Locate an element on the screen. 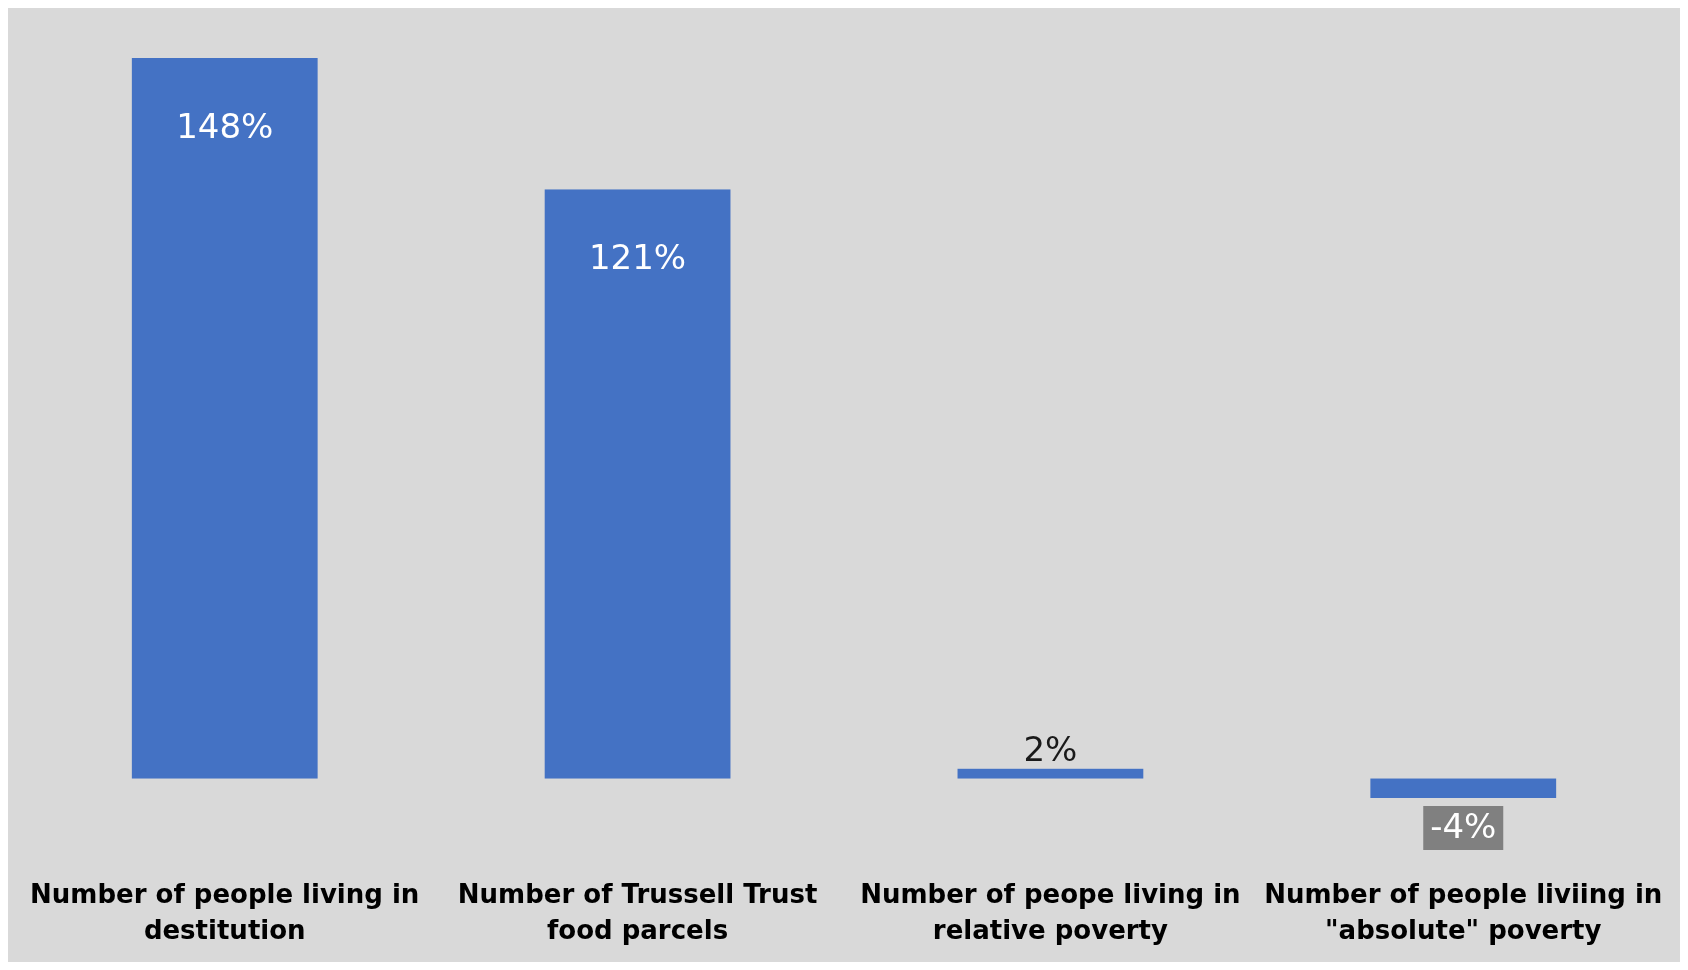  x-tick-label: Number of people liviing in "absolute" poverty is located at coordinates (1463, 912).